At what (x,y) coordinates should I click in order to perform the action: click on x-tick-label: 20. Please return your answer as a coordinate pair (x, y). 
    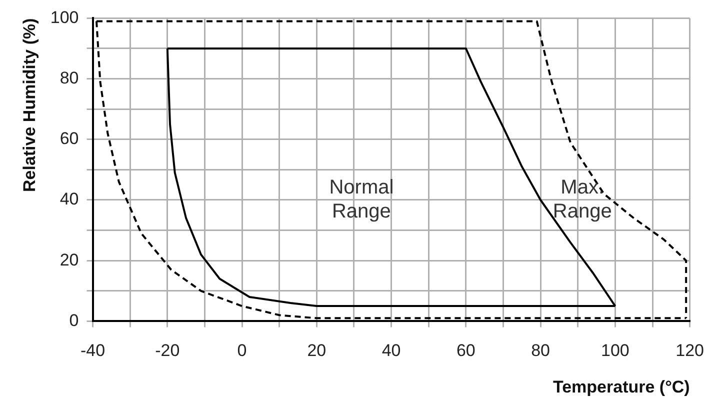
    Looking at the image, I should click on (316, 350).